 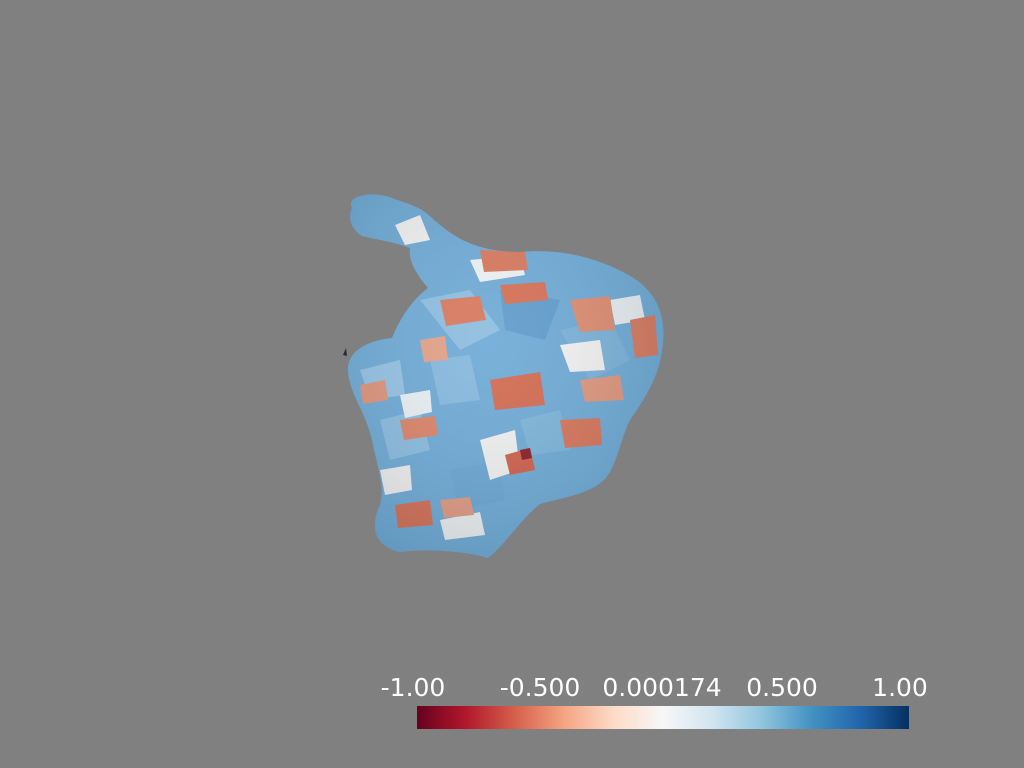 What do you see at coordinates (505, 376) in the screenshot?
I see `surface-patches` at bounding box center [505, 376].